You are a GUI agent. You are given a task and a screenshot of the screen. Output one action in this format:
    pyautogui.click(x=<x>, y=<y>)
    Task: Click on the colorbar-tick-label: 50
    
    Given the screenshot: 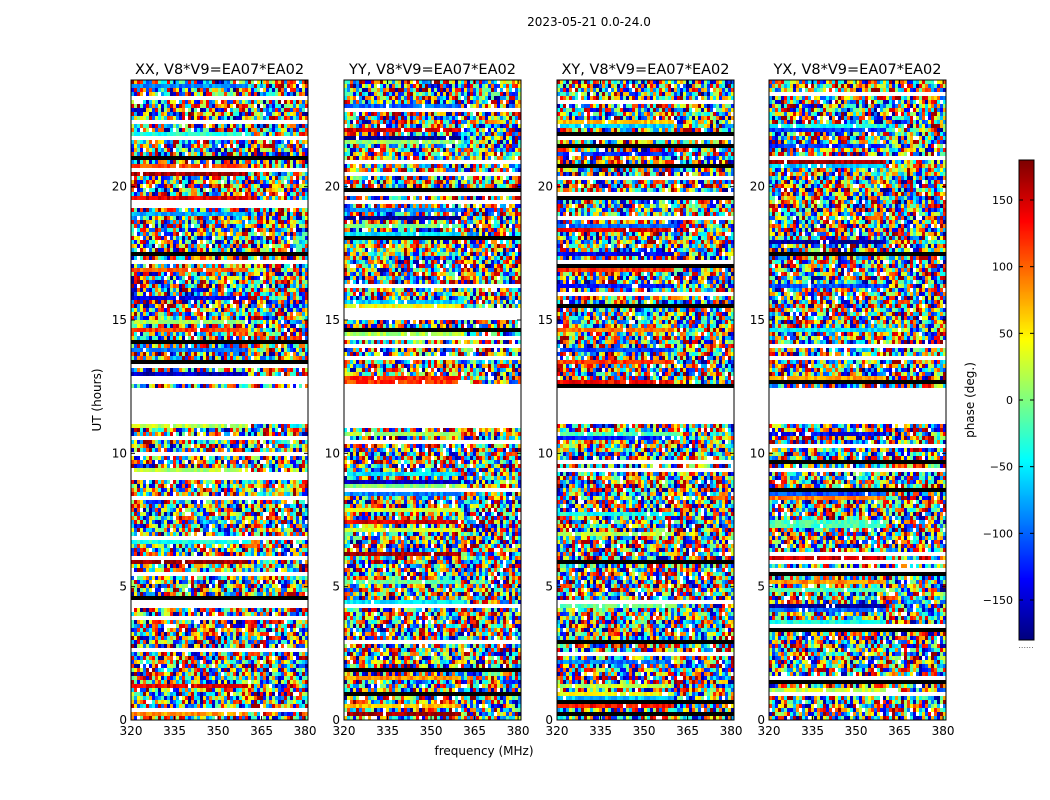 What is the action you would take?
    pyautogui.click(x=1006, y=333)
    